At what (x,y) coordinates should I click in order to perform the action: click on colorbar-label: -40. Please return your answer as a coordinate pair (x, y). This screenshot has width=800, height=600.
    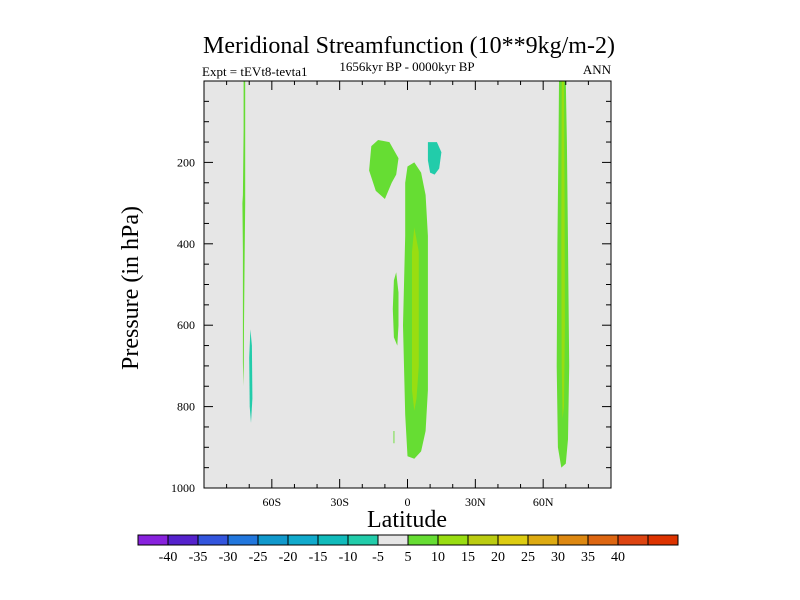
    Looking at the image, I should click on (168, 557).